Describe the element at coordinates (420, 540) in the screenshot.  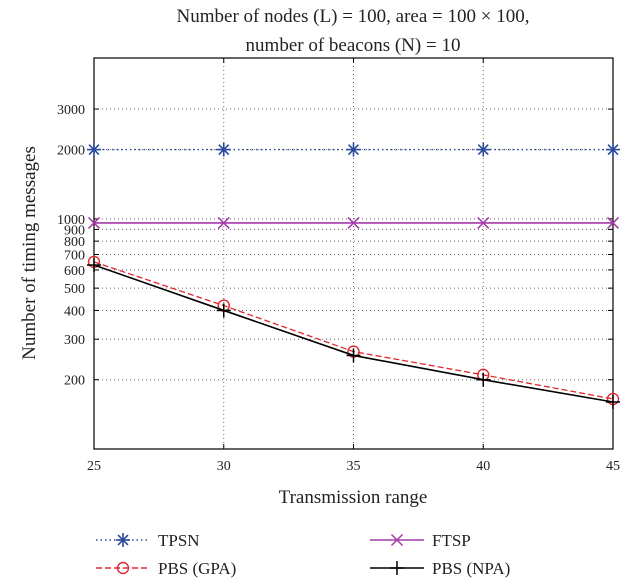
I see `legend-item-ftsp: FTSP` at that location.